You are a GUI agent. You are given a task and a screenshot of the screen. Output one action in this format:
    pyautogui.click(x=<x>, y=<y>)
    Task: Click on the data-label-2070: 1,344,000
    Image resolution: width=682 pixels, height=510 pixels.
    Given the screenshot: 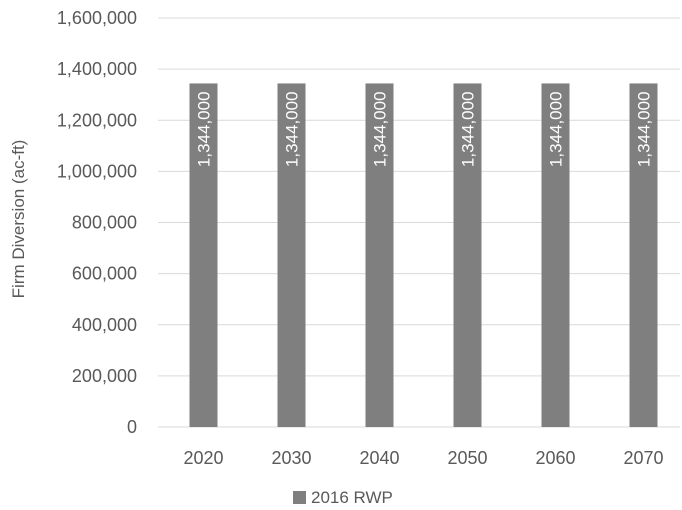 What is the action you would take?
    pyautogui.click(x=644, y=129)
    